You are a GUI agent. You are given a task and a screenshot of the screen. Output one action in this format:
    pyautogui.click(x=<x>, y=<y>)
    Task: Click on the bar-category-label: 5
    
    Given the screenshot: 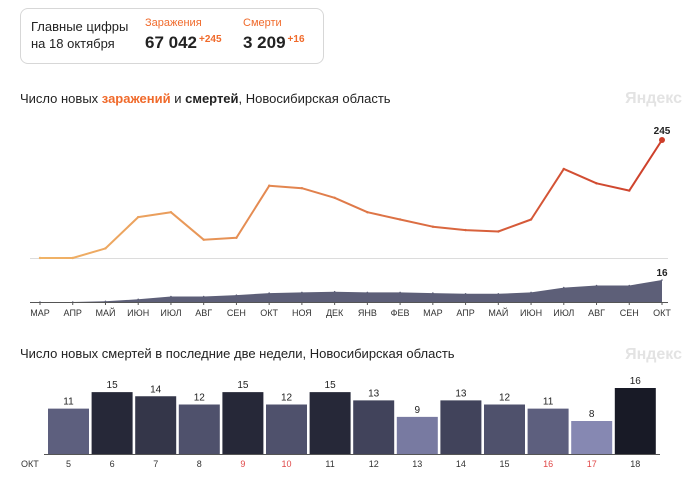 What is the action you would take?
    pyautogui.click(x=68, y=464)
    